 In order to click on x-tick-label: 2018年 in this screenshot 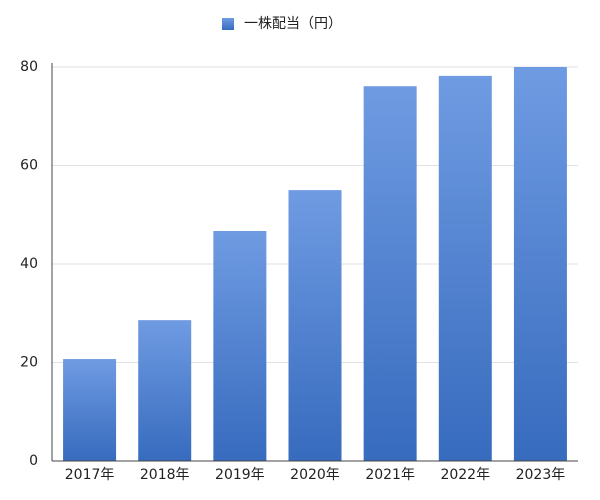, I will do `click(165, 475)`.